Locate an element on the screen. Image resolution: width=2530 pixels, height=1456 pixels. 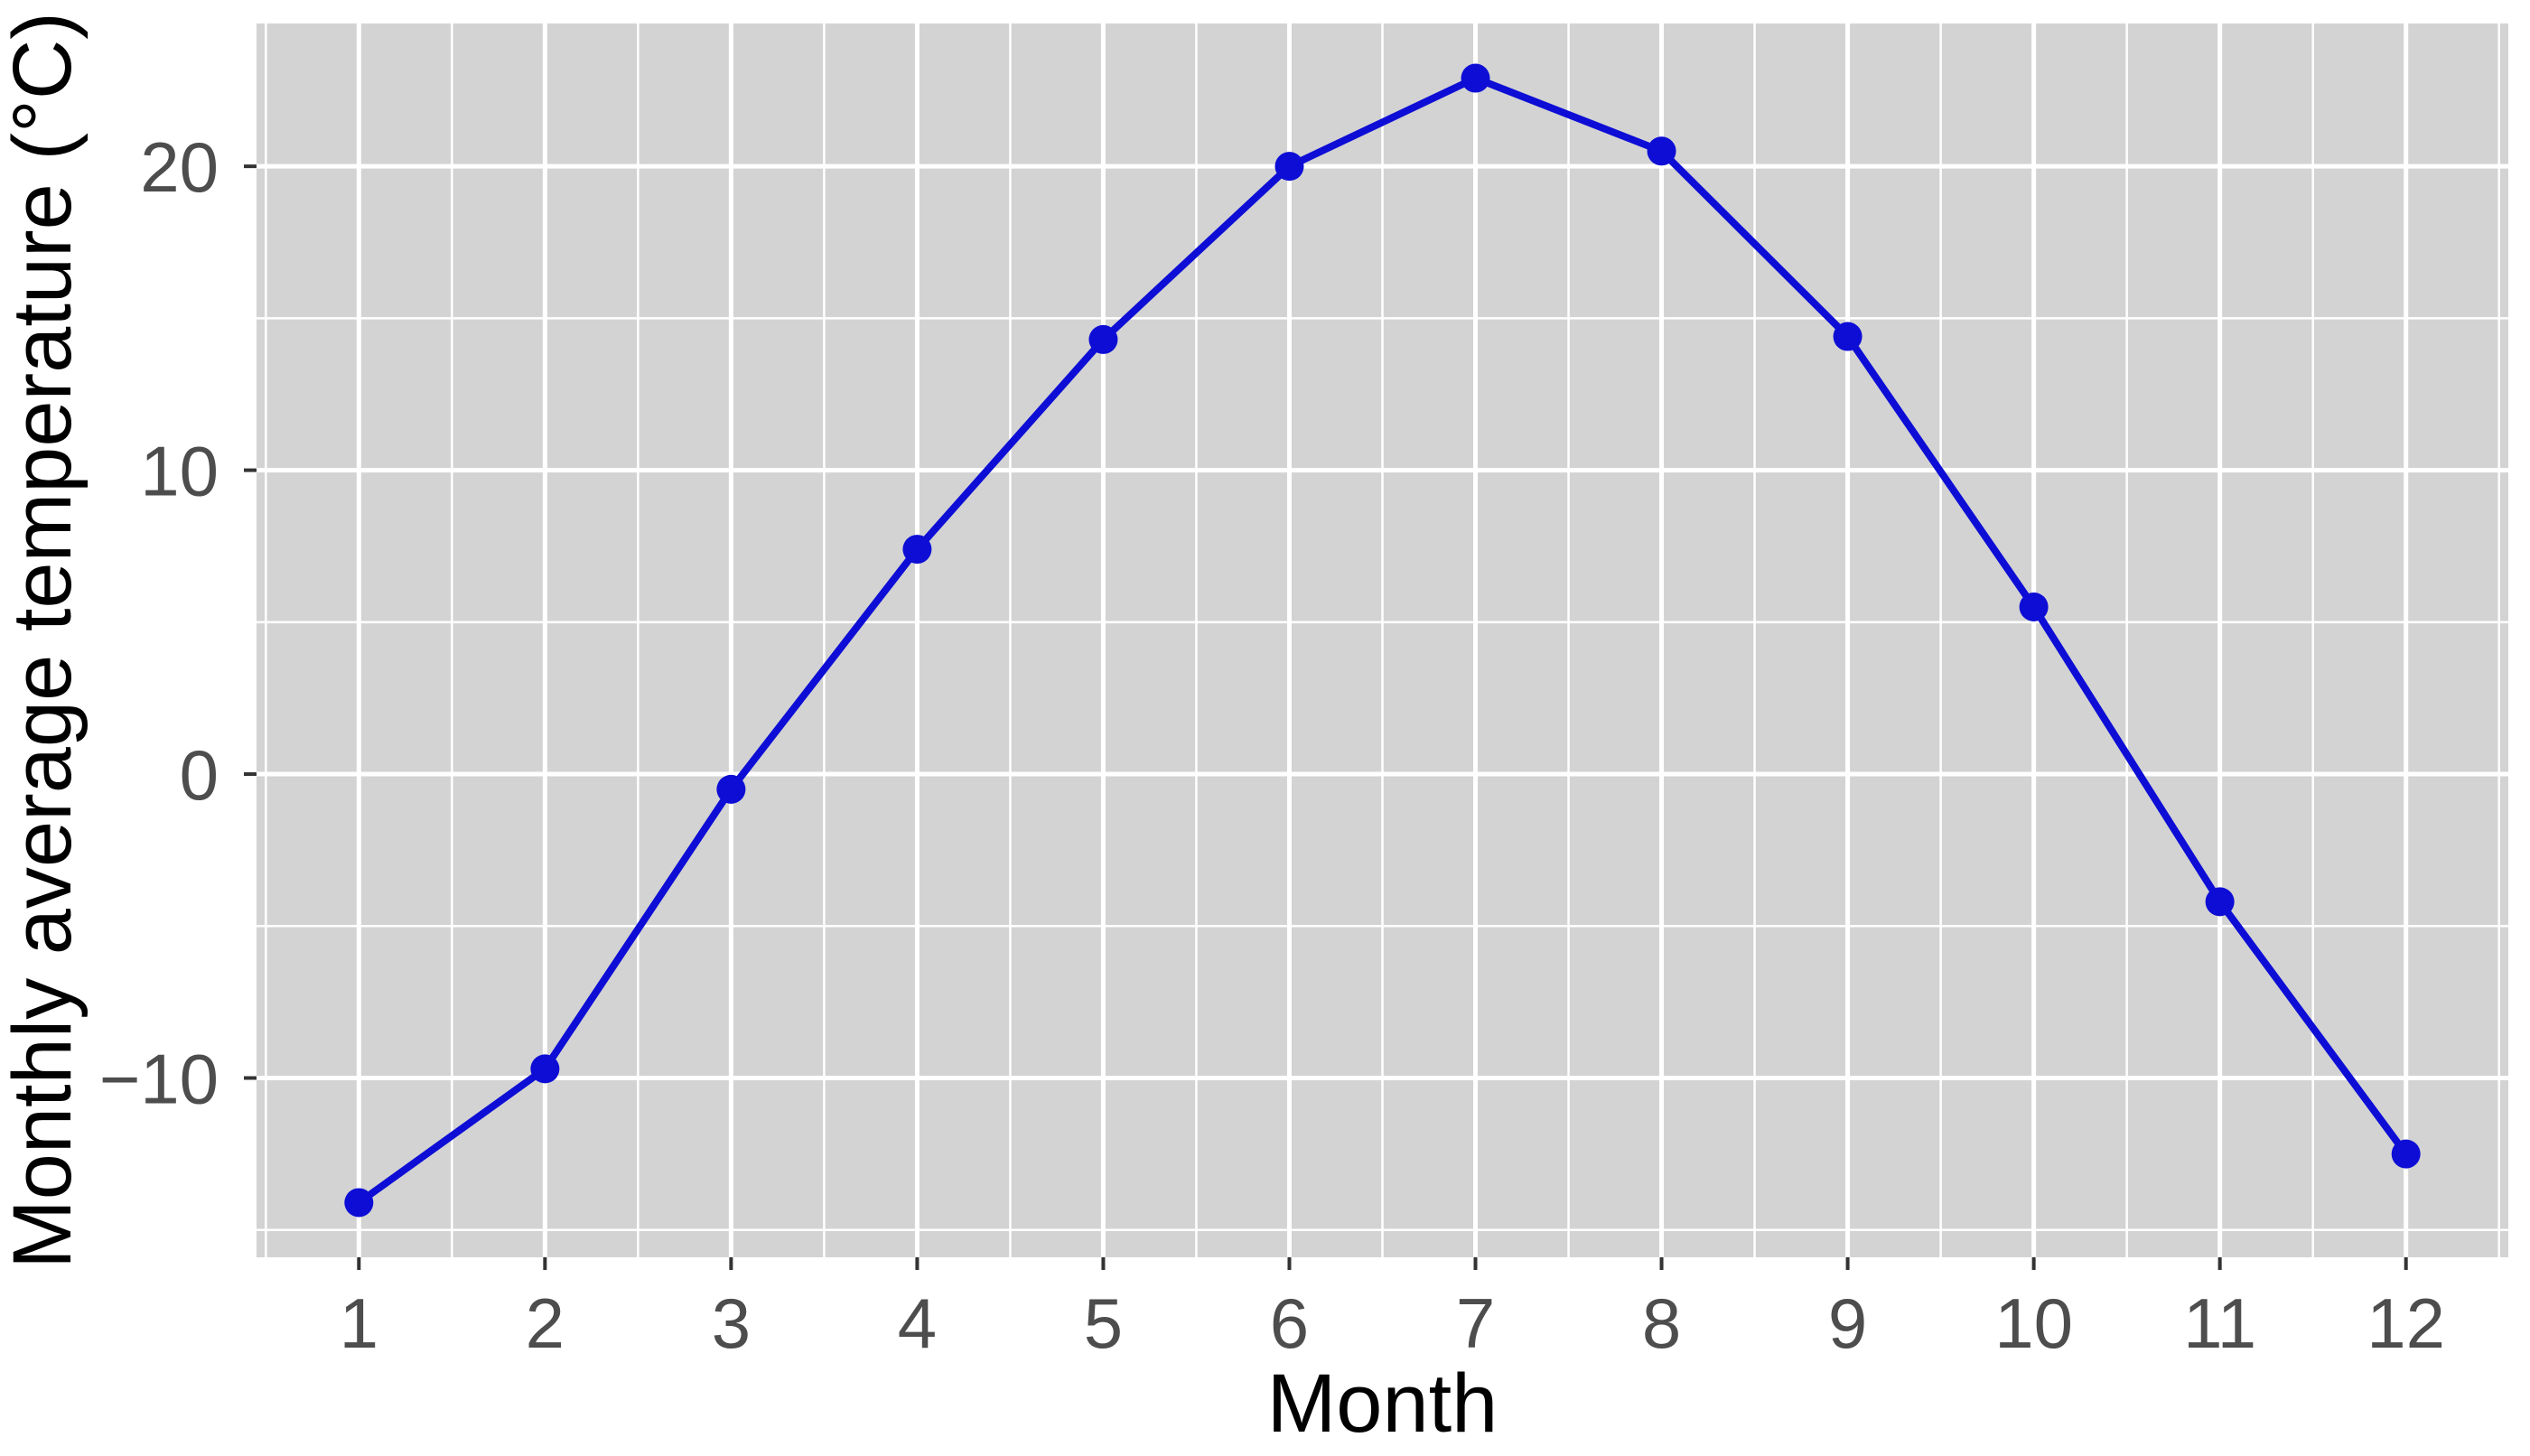
x-tick-label-7: 7 is located at coordinates (1475, 1323).